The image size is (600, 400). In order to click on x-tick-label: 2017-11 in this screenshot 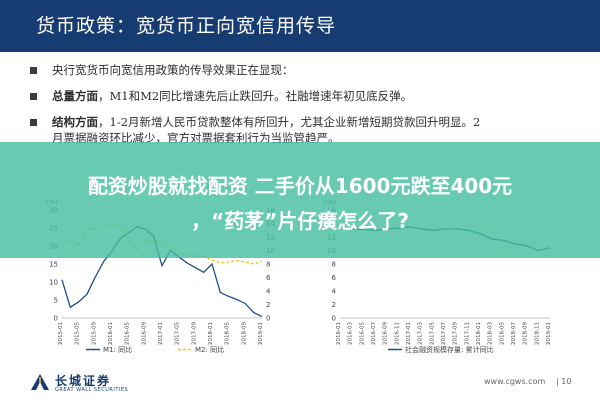, I will do `click(467, 333)`.